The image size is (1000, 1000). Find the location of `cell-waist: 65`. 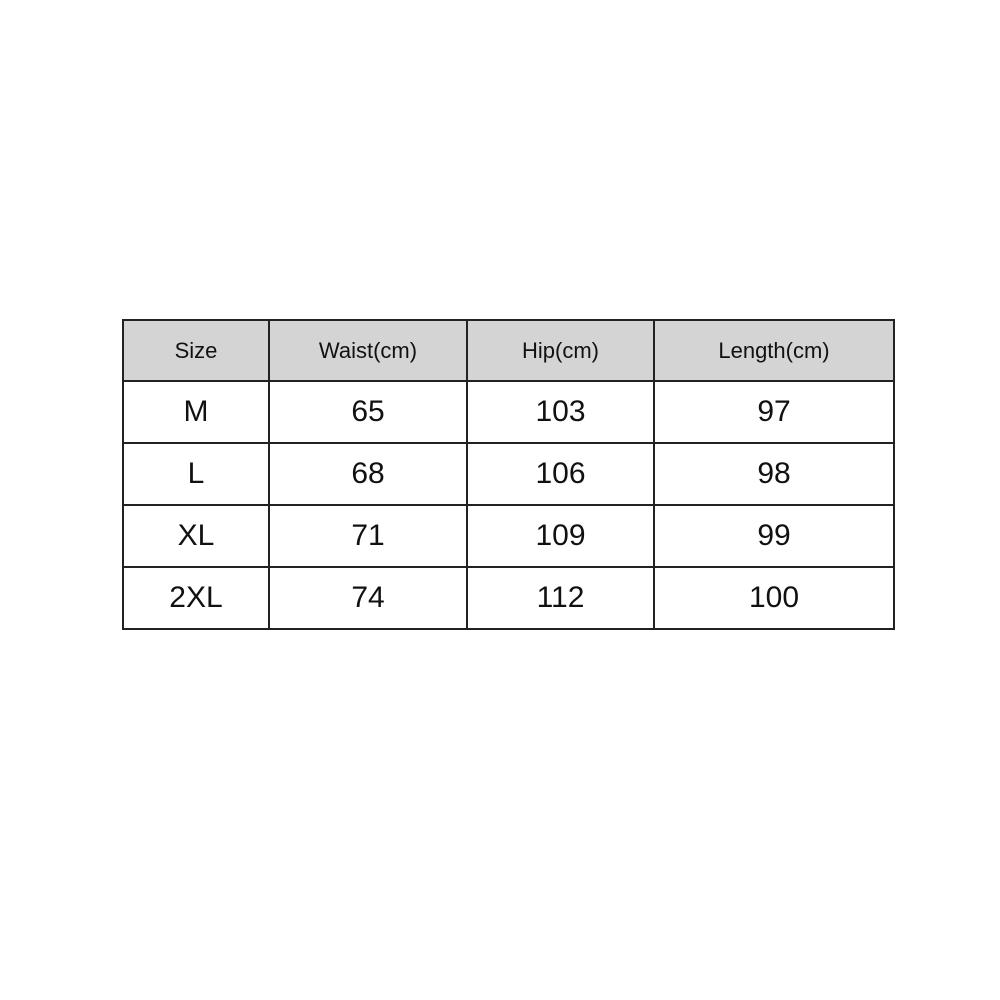

cell-waist: 65 is located at coordinates (368, 412).